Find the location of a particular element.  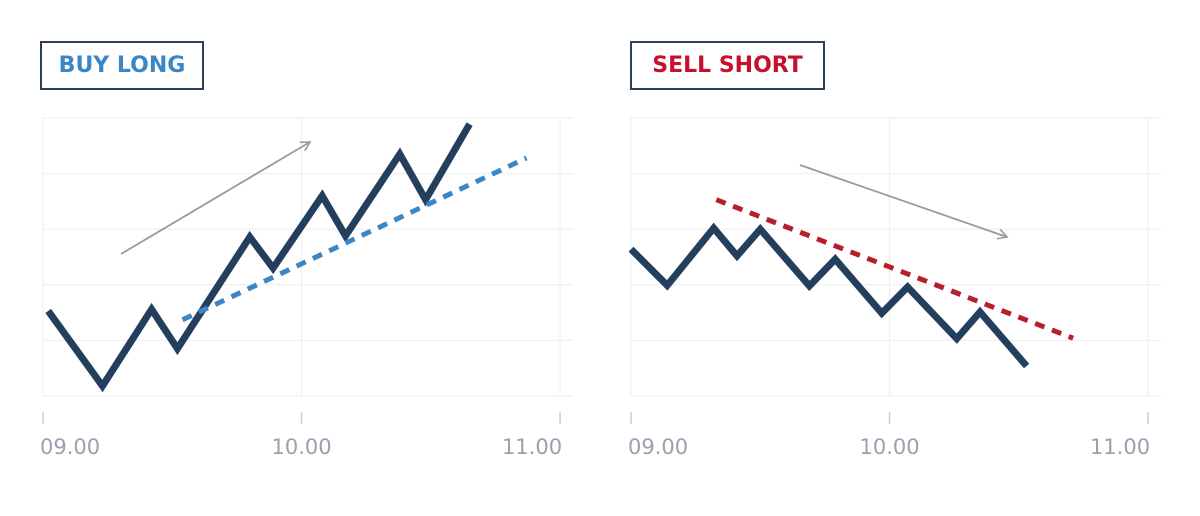

price-line is located at coordinates (829, 295).